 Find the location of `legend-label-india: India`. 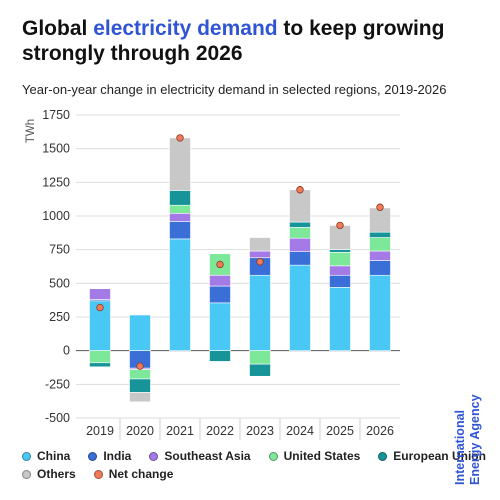

legend-label-india: India is located at coordinates (117, 455).